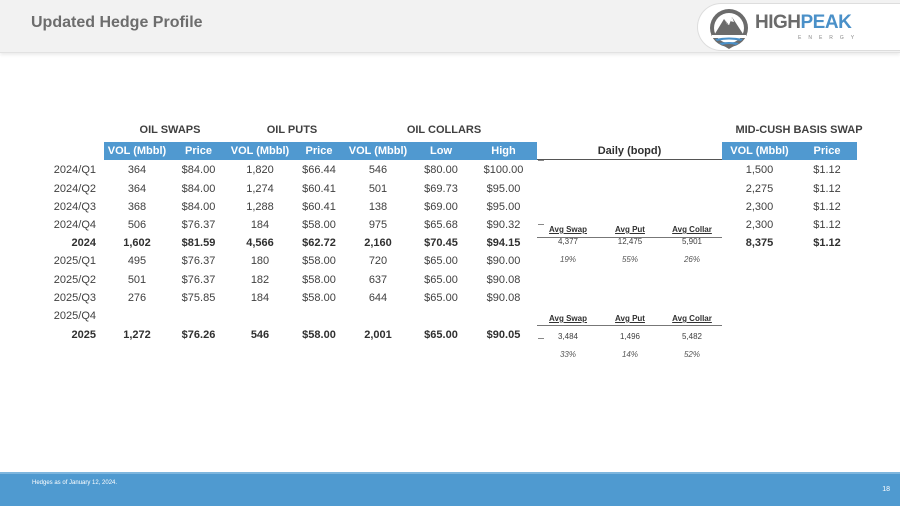  I want to click on company-logo: HIGHPEAK ENERGY, so click(798, 27).